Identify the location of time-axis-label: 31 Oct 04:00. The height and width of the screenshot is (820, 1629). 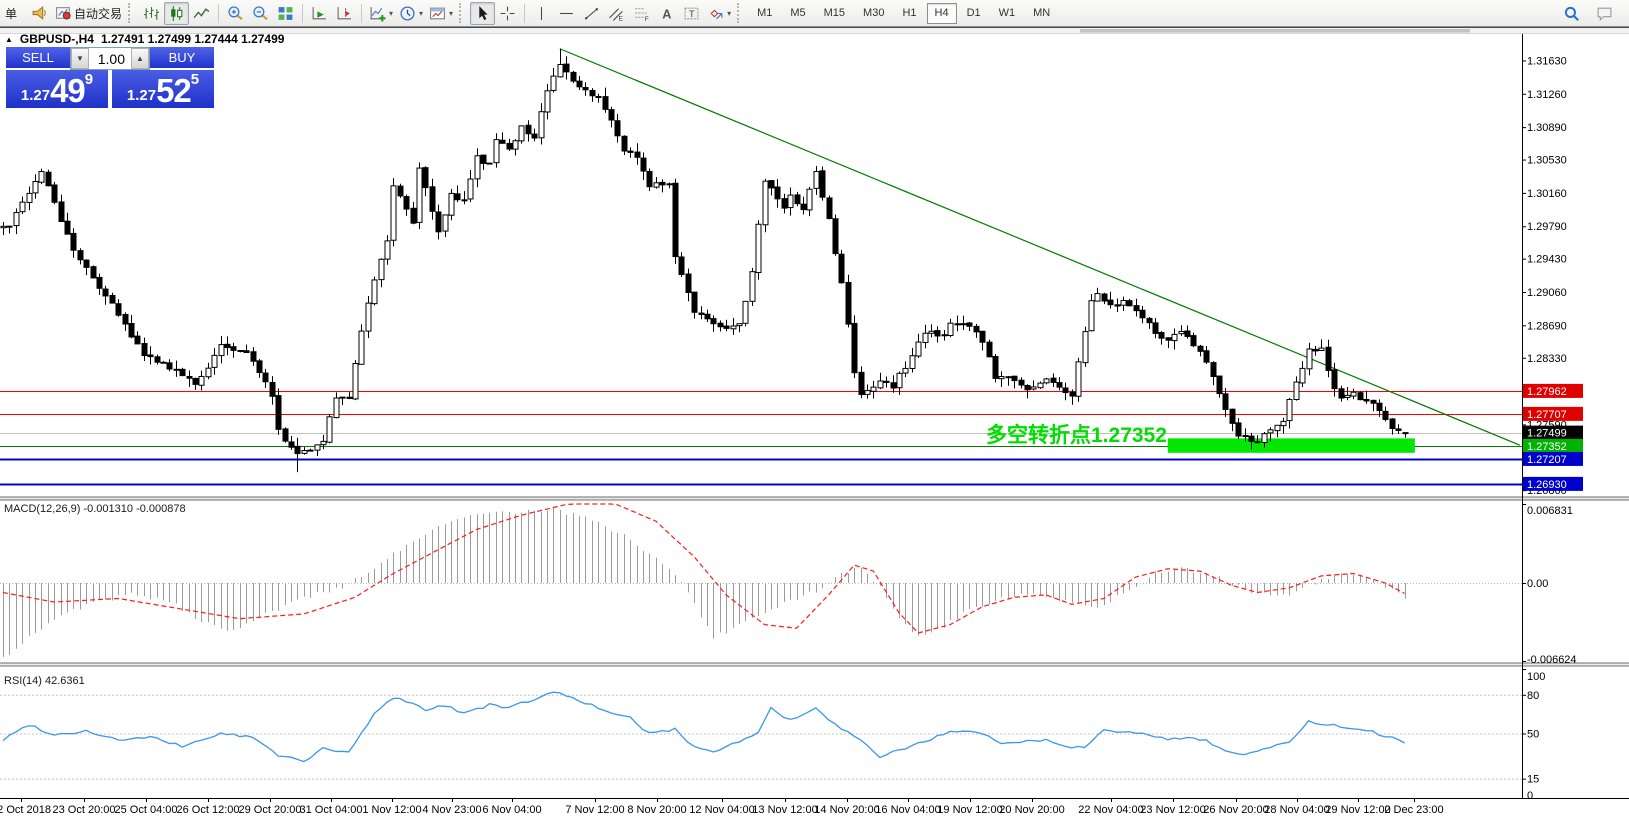
(331, 810).